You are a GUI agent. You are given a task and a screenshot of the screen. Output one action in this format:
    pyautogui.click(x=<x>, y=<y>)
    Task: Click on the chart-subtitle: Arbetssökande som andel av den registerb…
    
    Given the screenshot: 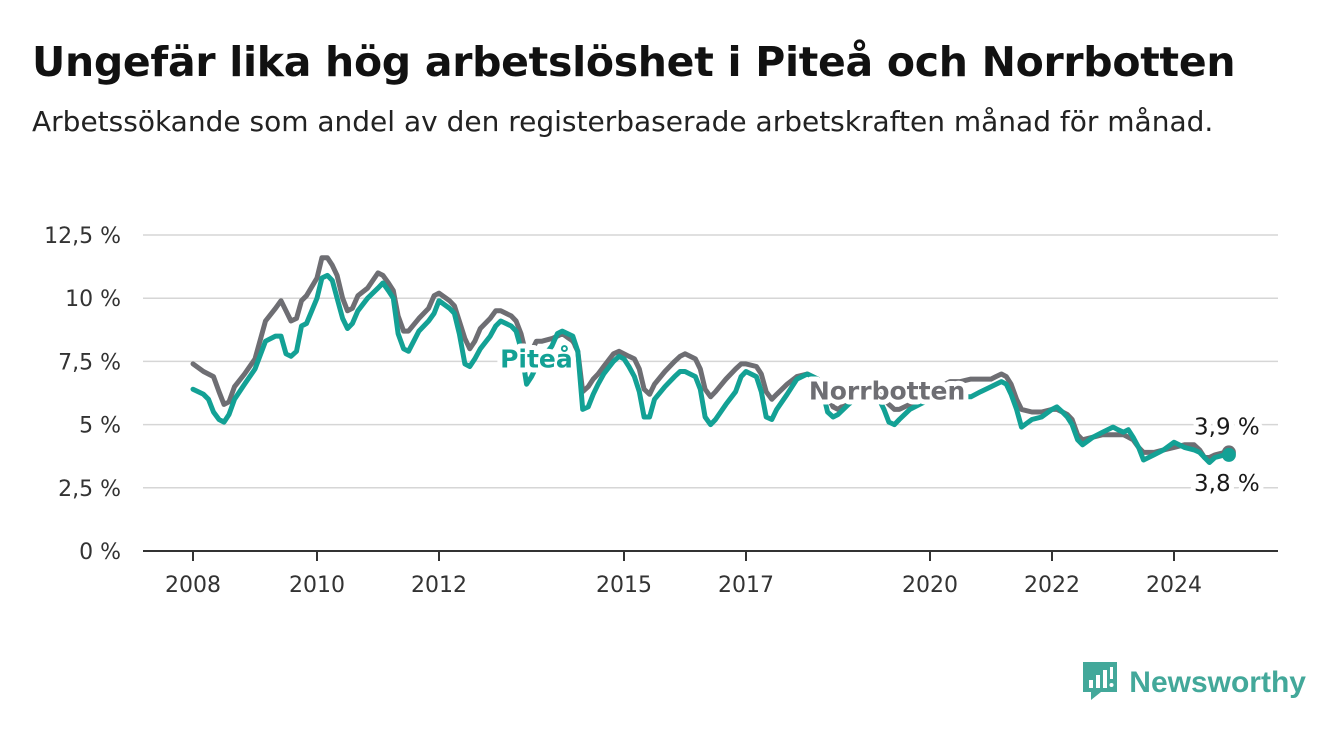 What is the action you would take?
    pyautogui.click(x=623, y=121)
    